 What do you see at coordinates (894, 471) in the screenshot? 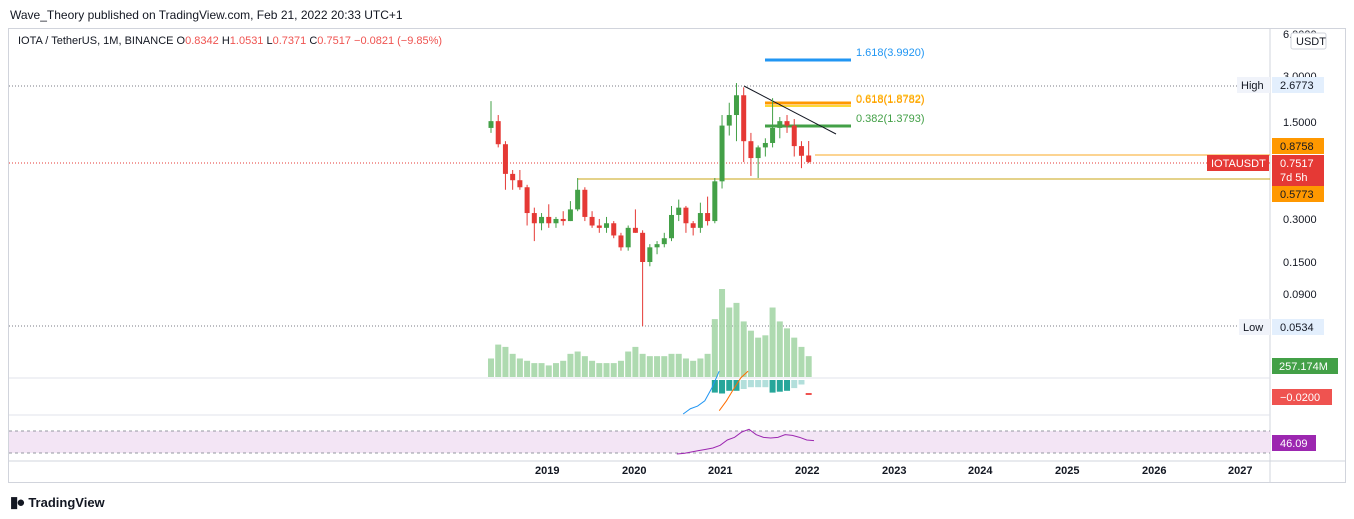
I see `time-tick-2023: 2023` at bounding box center [894, 471].